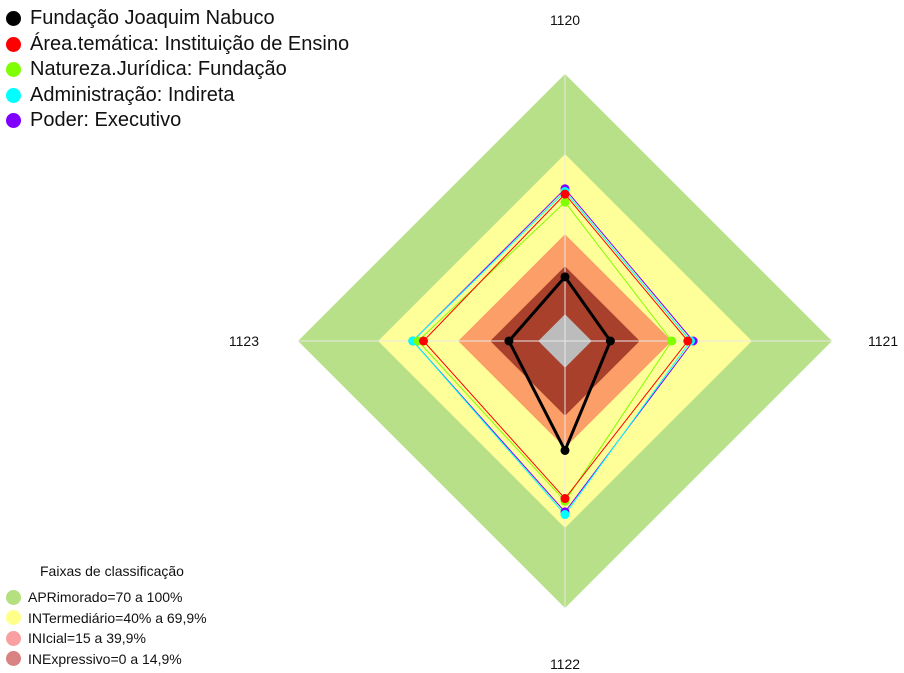  What do you see at coordinates (565, 20) in the screenshot?
I see `axis-label-1120: 1120` at bounding box center [565, 20].